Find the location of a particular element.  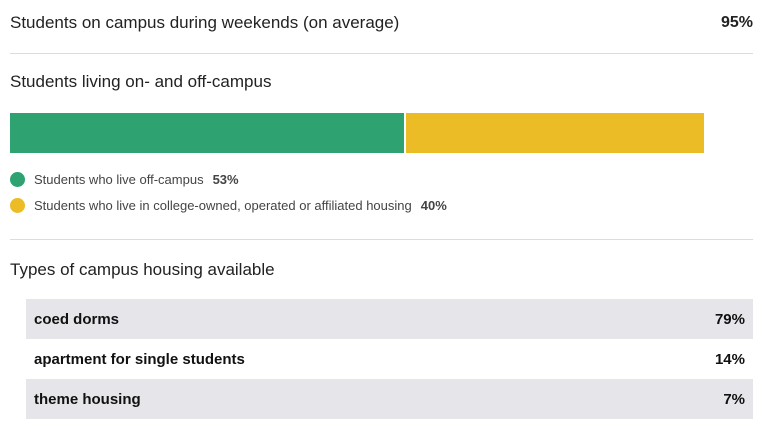

yellow-dot-icon is located at coordinates (17, 205).